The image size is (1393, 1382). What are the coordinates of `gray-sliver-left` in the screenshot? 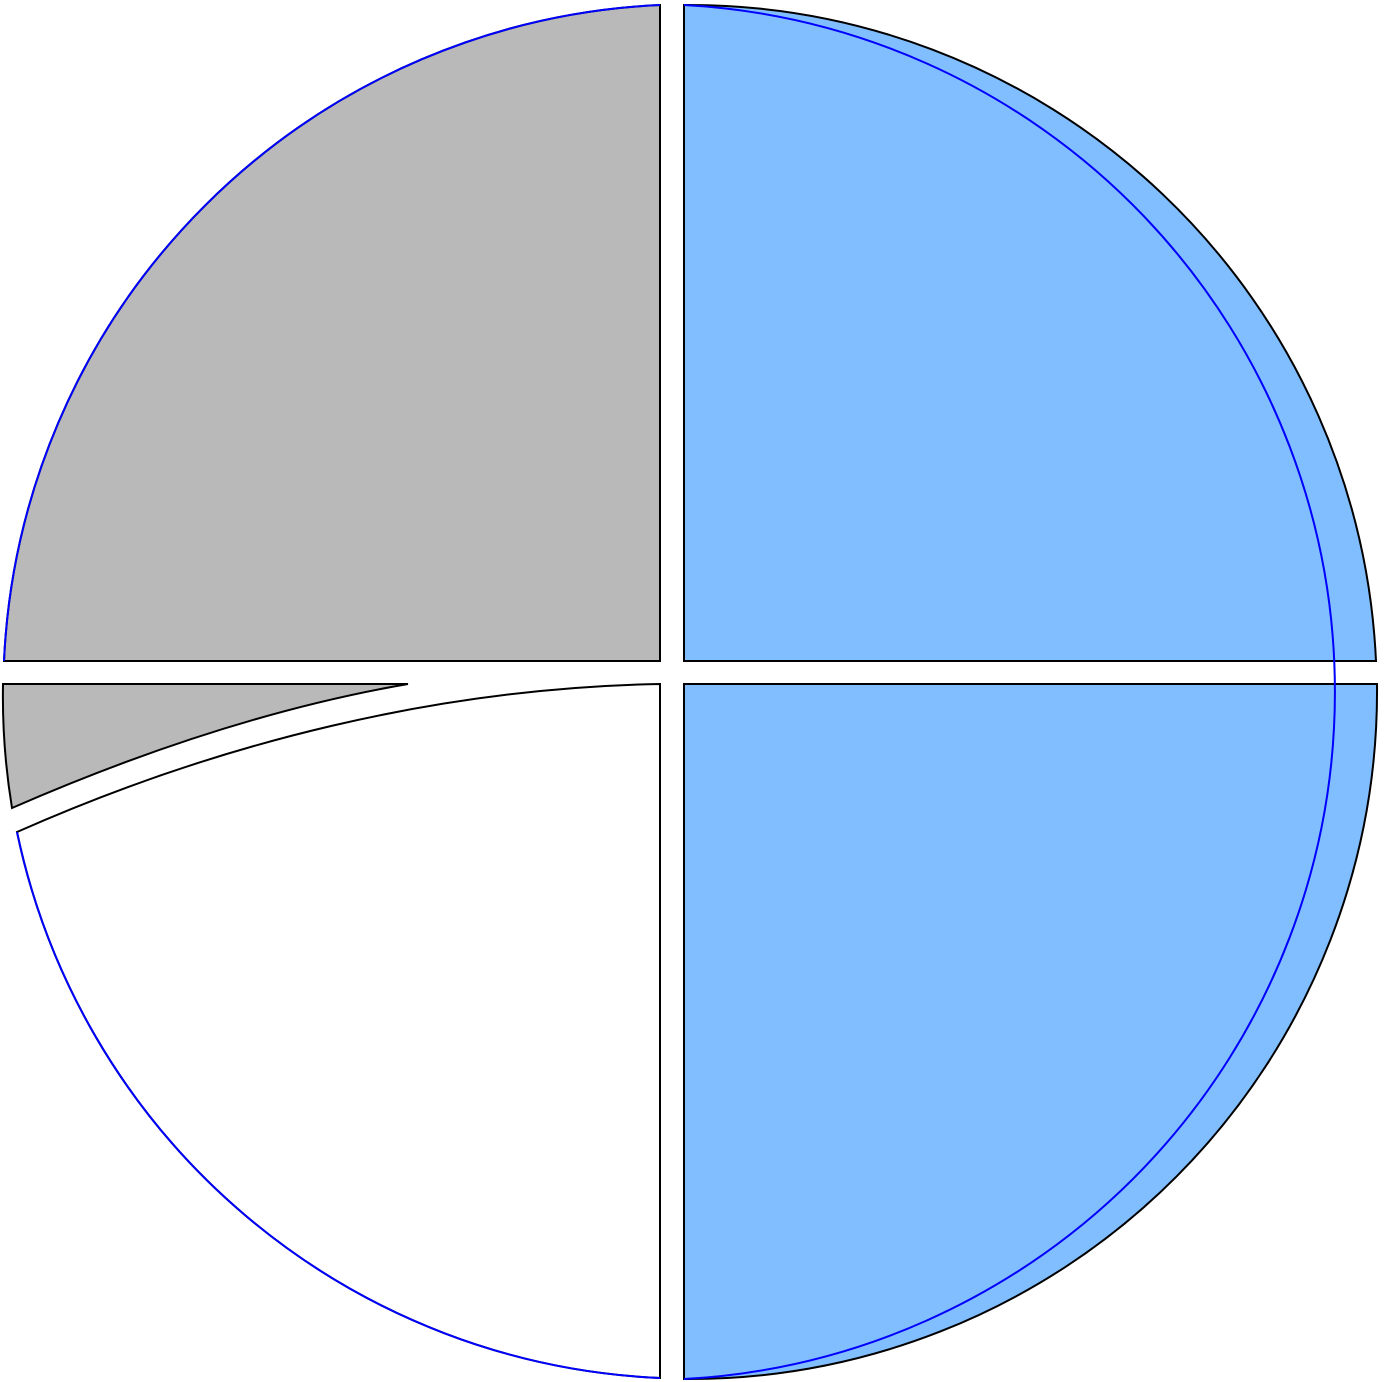 It's located at (205, 746).